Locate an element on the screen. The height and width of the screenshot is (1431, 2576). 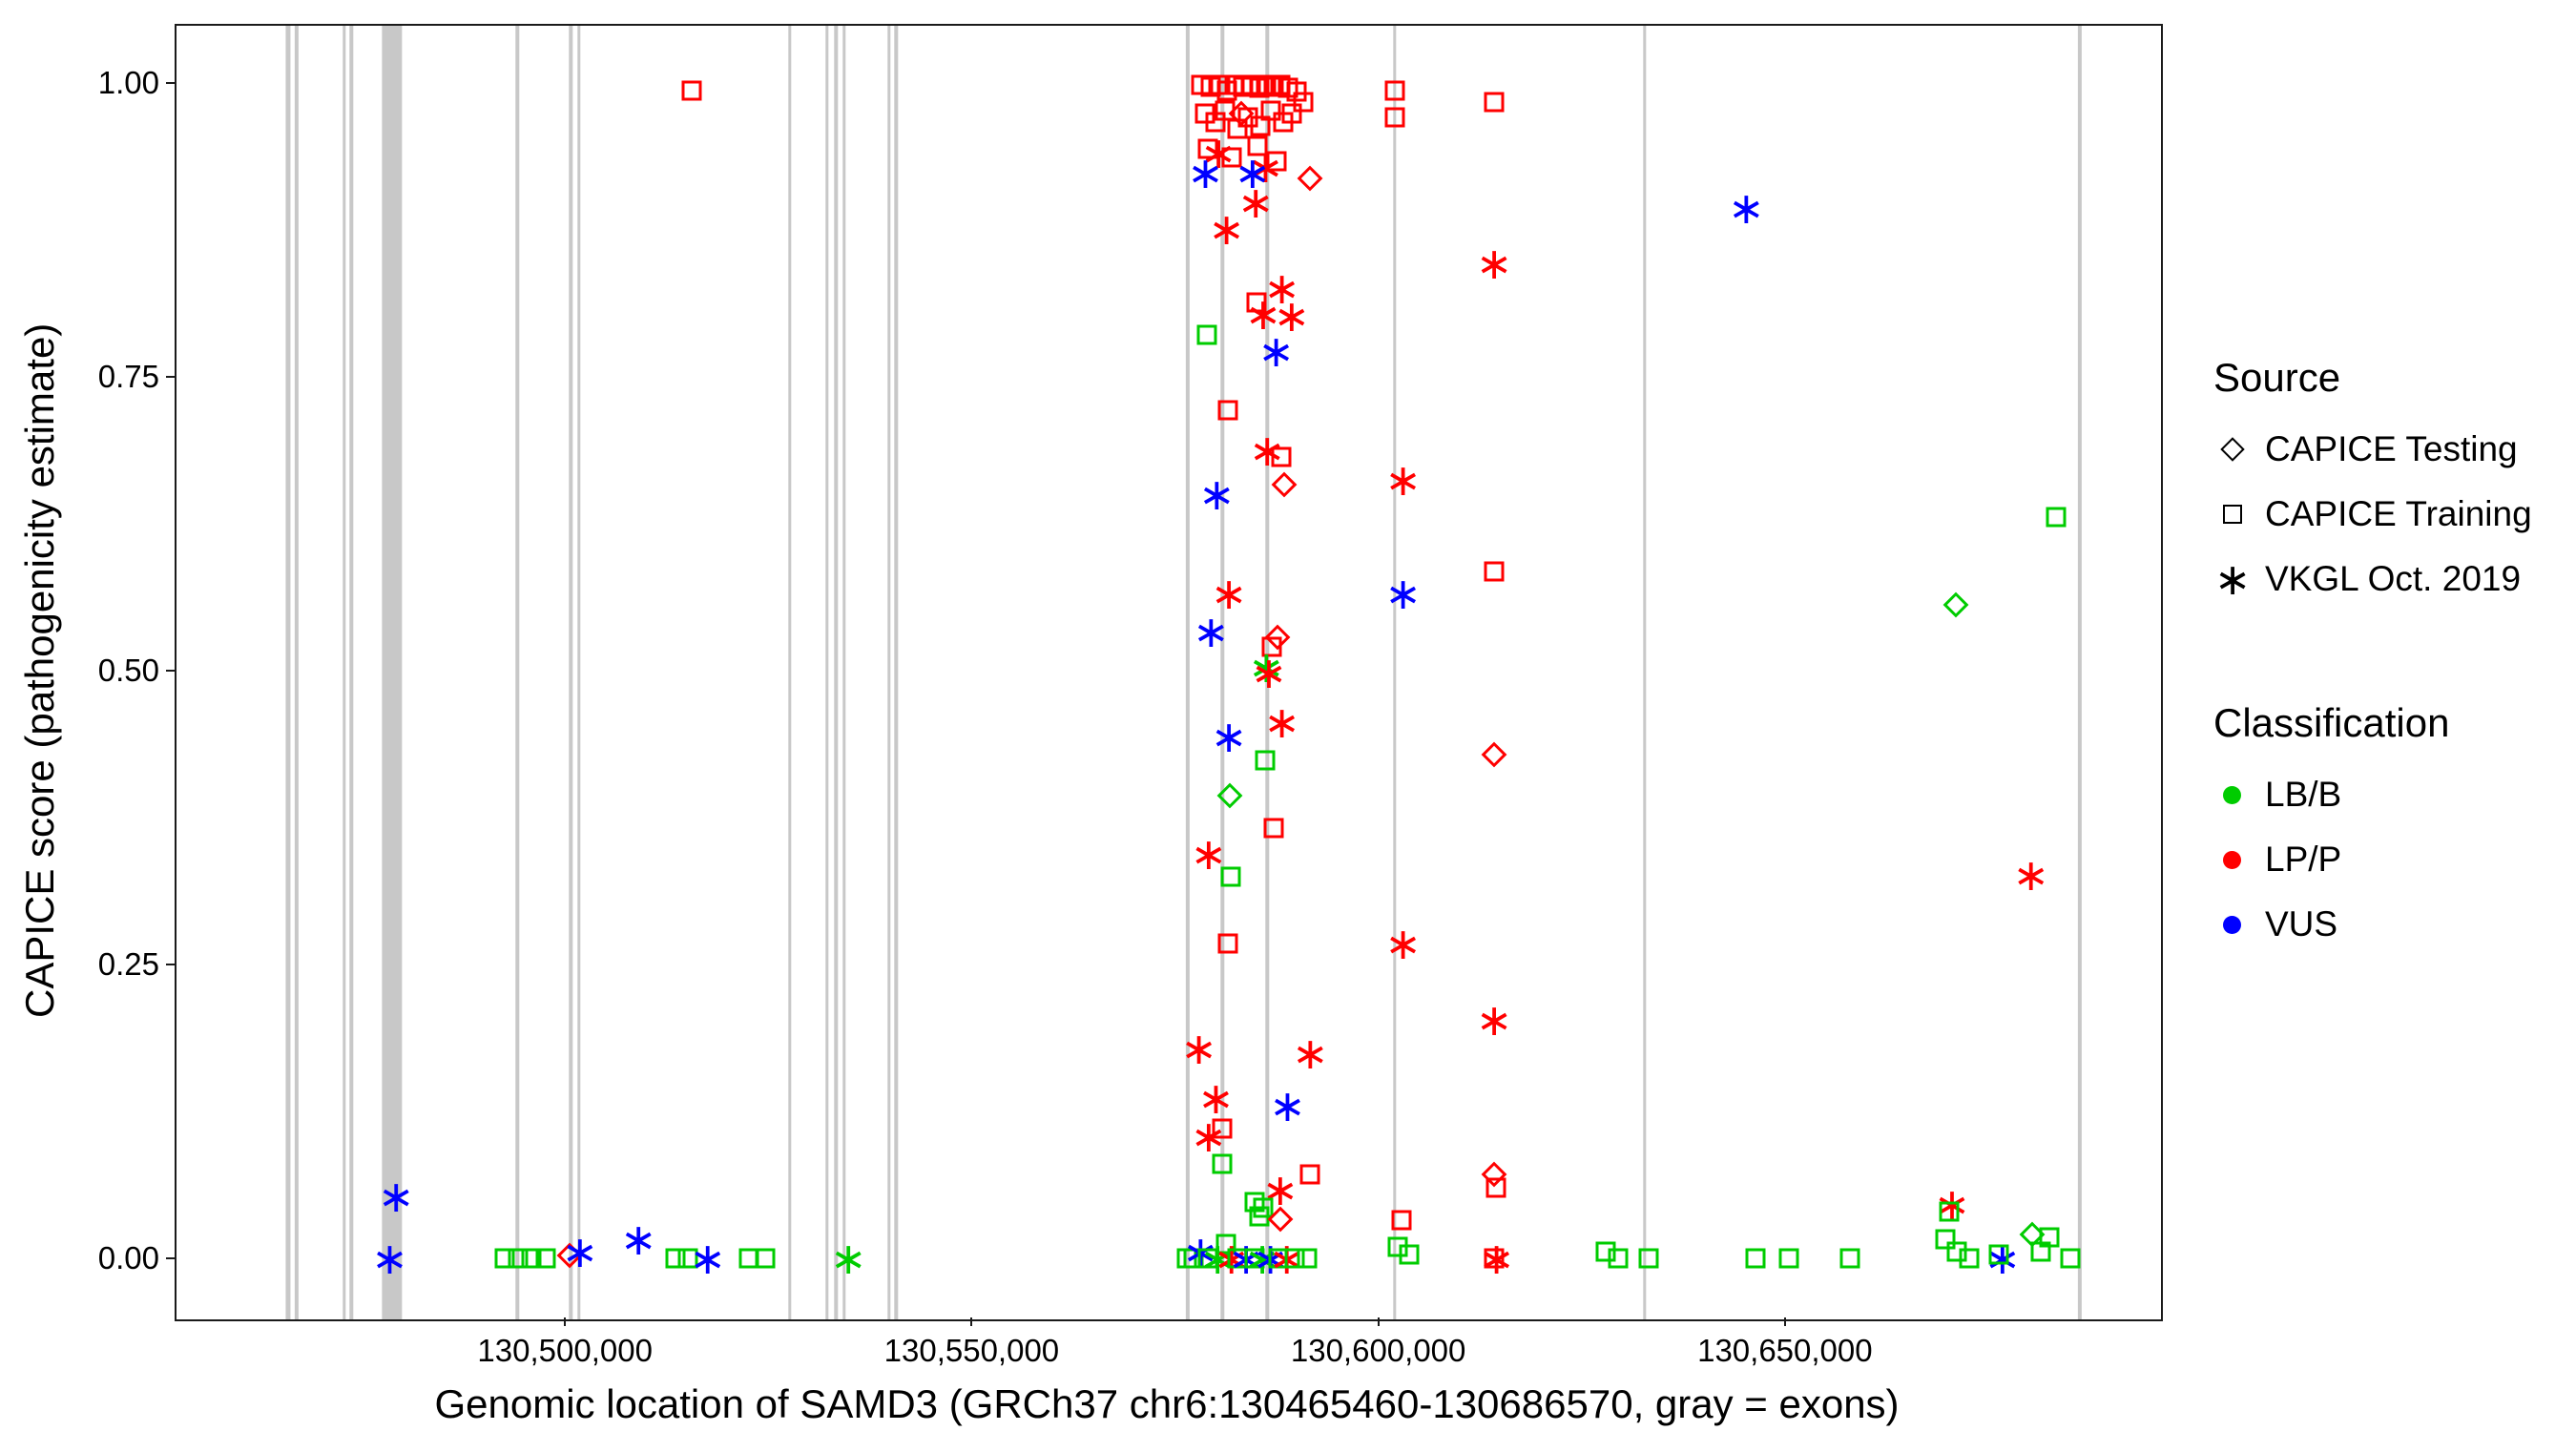
square-icon is located at coordinates (2232, 514).